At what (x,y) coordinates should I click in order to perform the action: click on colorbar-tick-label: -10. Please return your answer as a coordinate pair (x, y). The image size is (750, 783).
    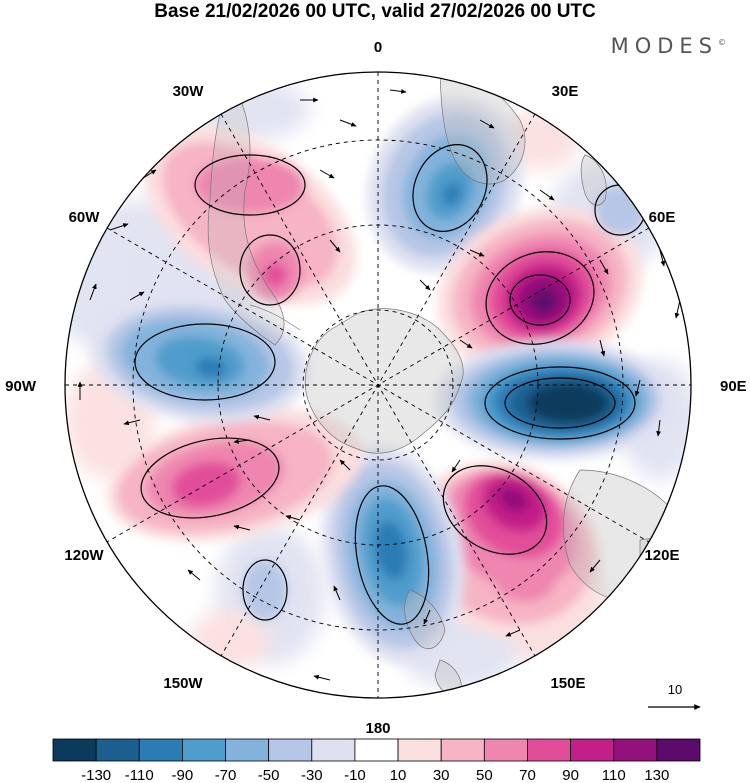
    Looking at the image, I should click on (355, 775).